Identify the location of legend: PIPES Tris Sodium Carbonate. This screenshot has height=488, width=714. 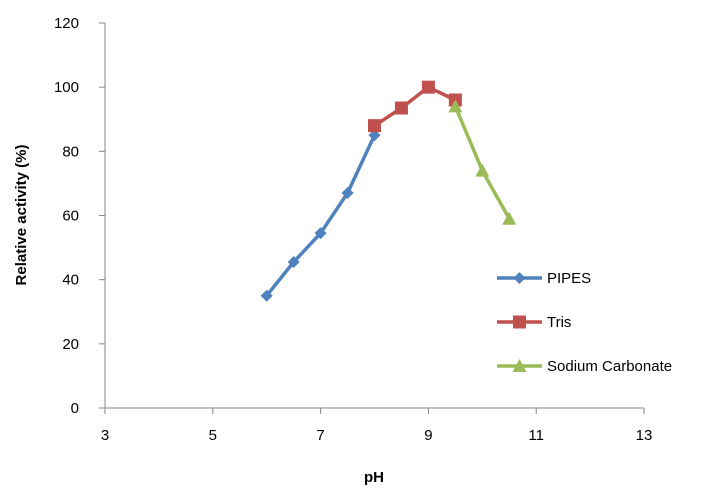
(584, 322).